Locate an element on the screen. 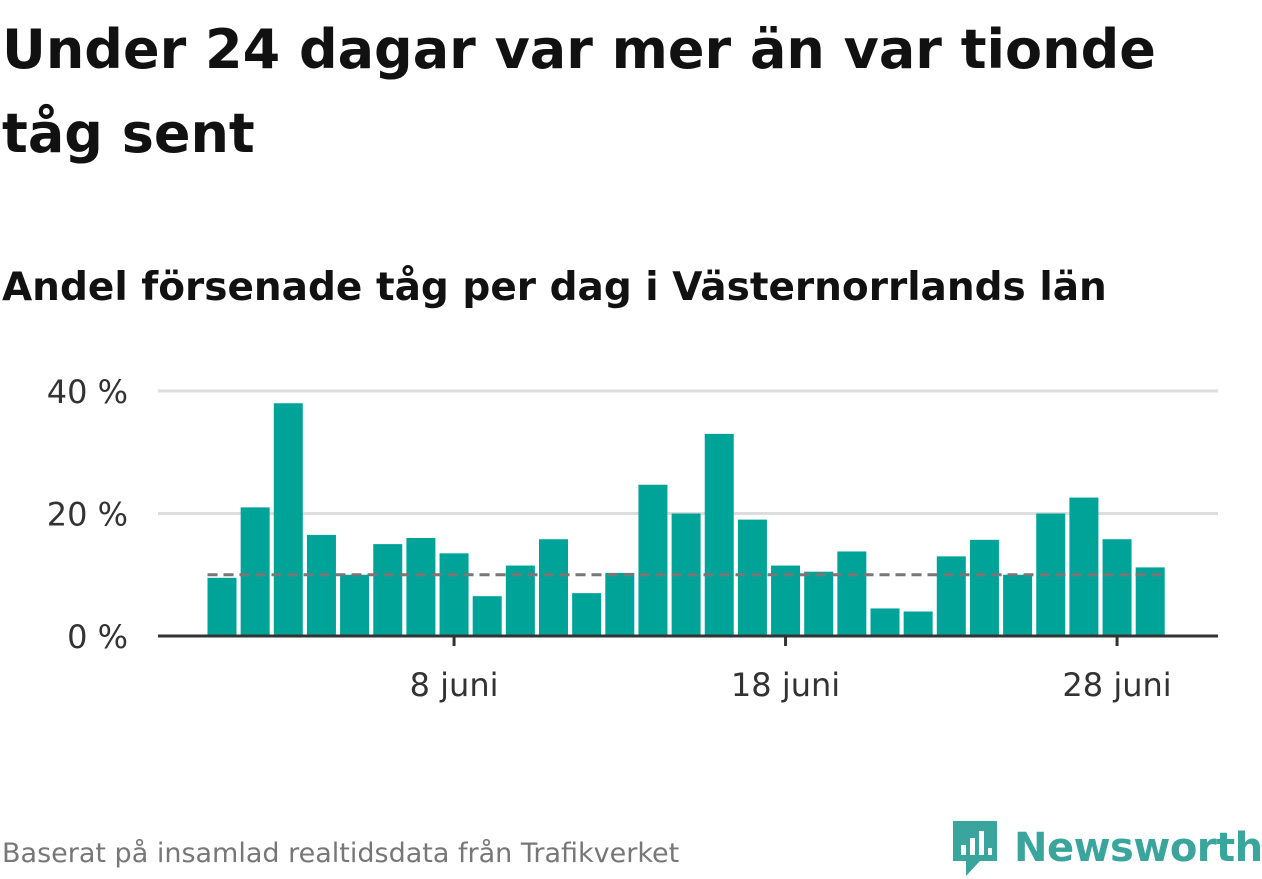 This screenshot has height=879, width=1262. y-tick-label: 20 % is located at coordinates (87, 515).